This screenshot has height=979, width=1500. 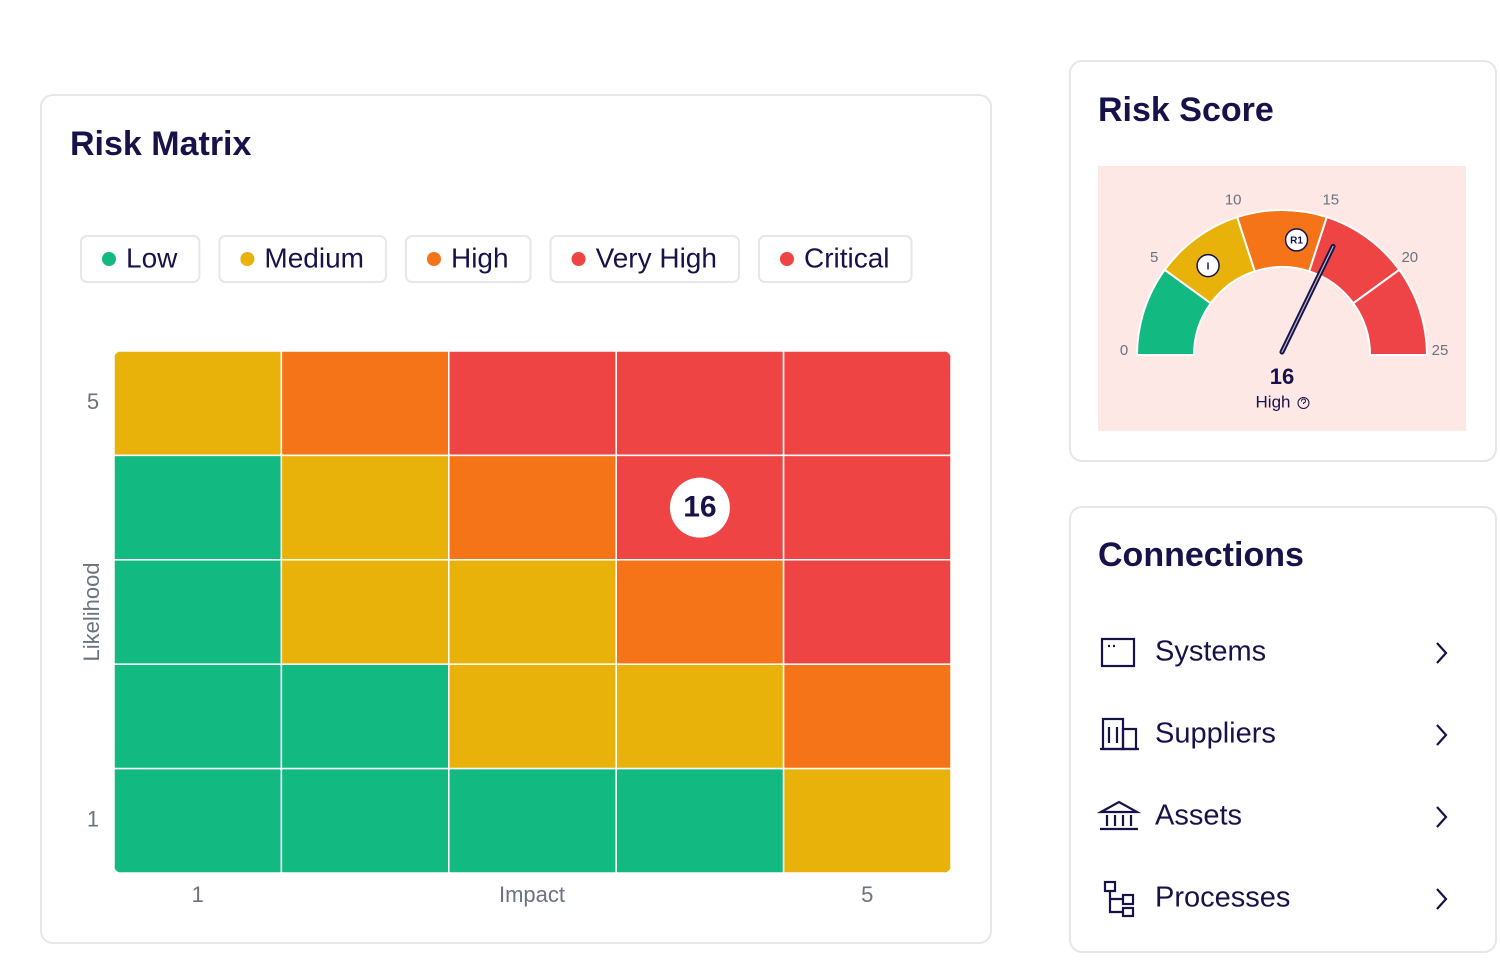 I want to click on gauge-tick-label: 10, so click(x=1233, y=200).